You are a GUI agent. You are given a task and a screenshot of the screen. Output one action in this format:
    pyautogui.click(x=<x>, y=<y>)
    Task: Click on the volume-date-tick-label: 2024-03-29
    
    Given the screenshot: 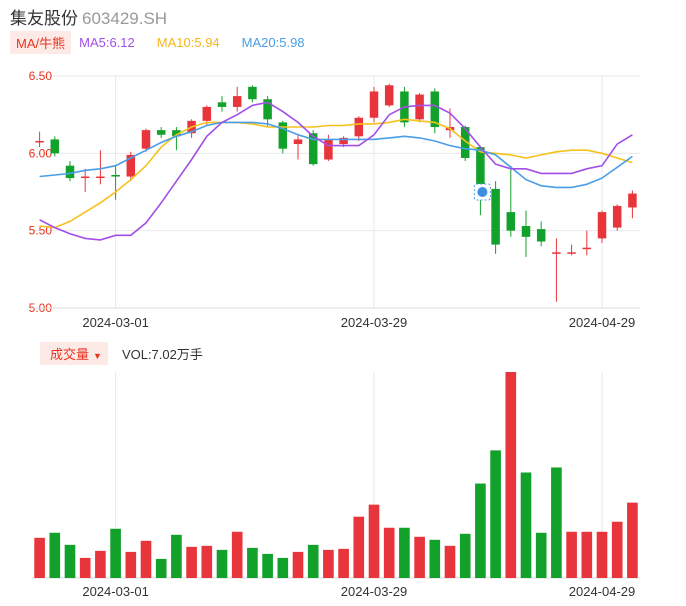 What is the action you would take?
    pyautogui.click(x=374, y=591)
    